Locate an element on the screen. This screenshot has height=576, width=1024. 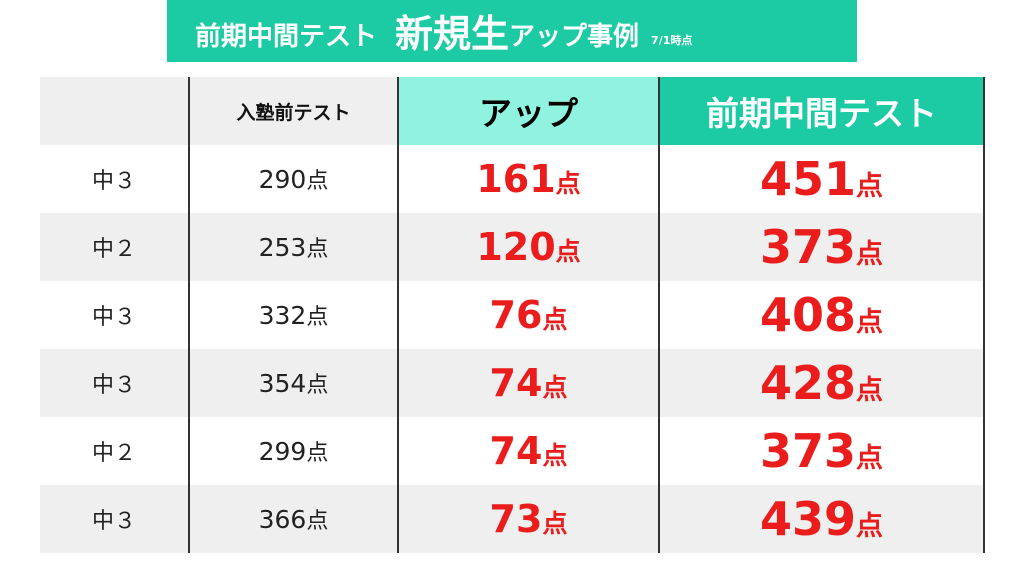
improvement-cell: 76点 is located at coordinates (528, 315).